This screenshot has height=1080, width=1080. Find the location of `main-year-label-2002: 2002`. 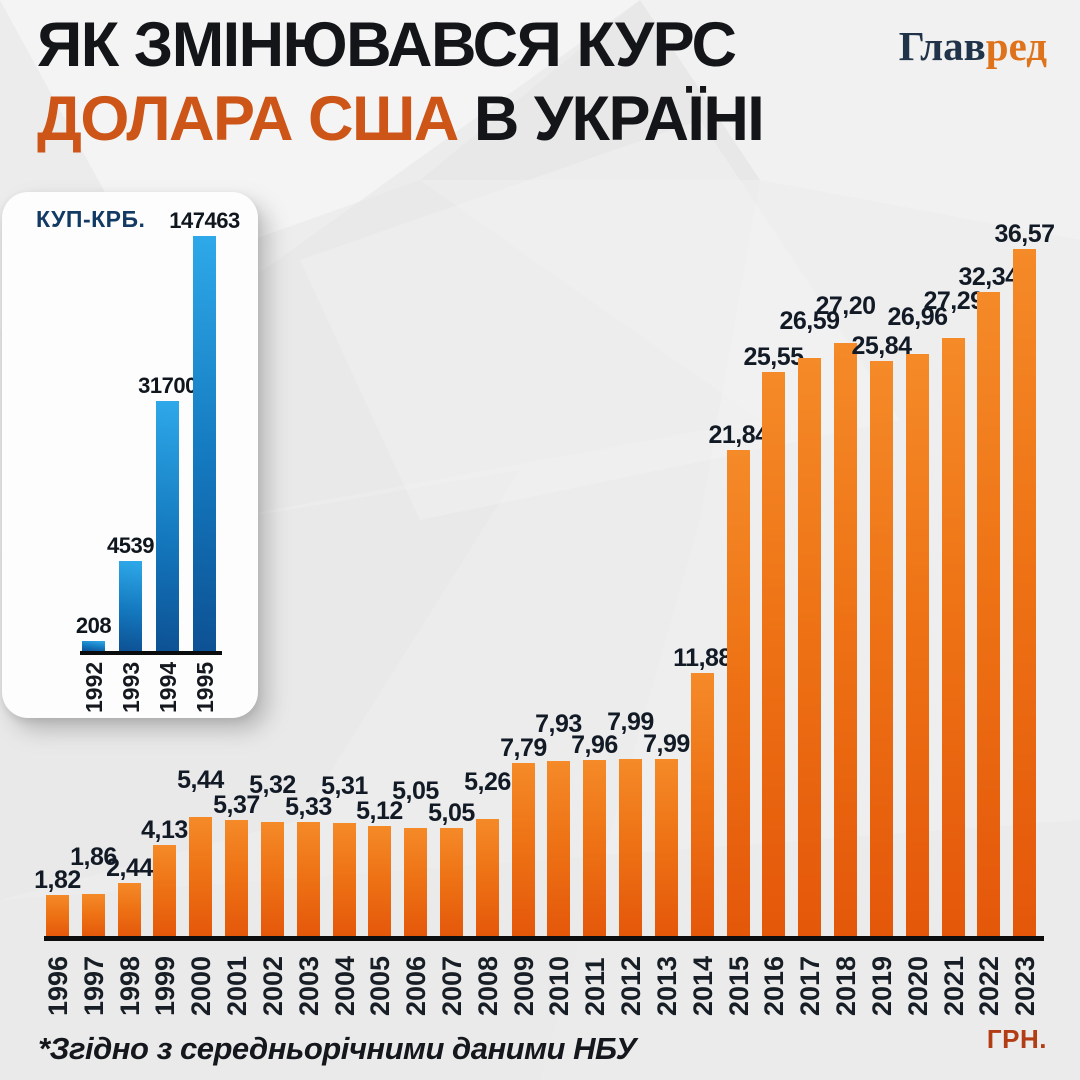

main-year-label-2002: 2002 is located at coordinates (272, 985).